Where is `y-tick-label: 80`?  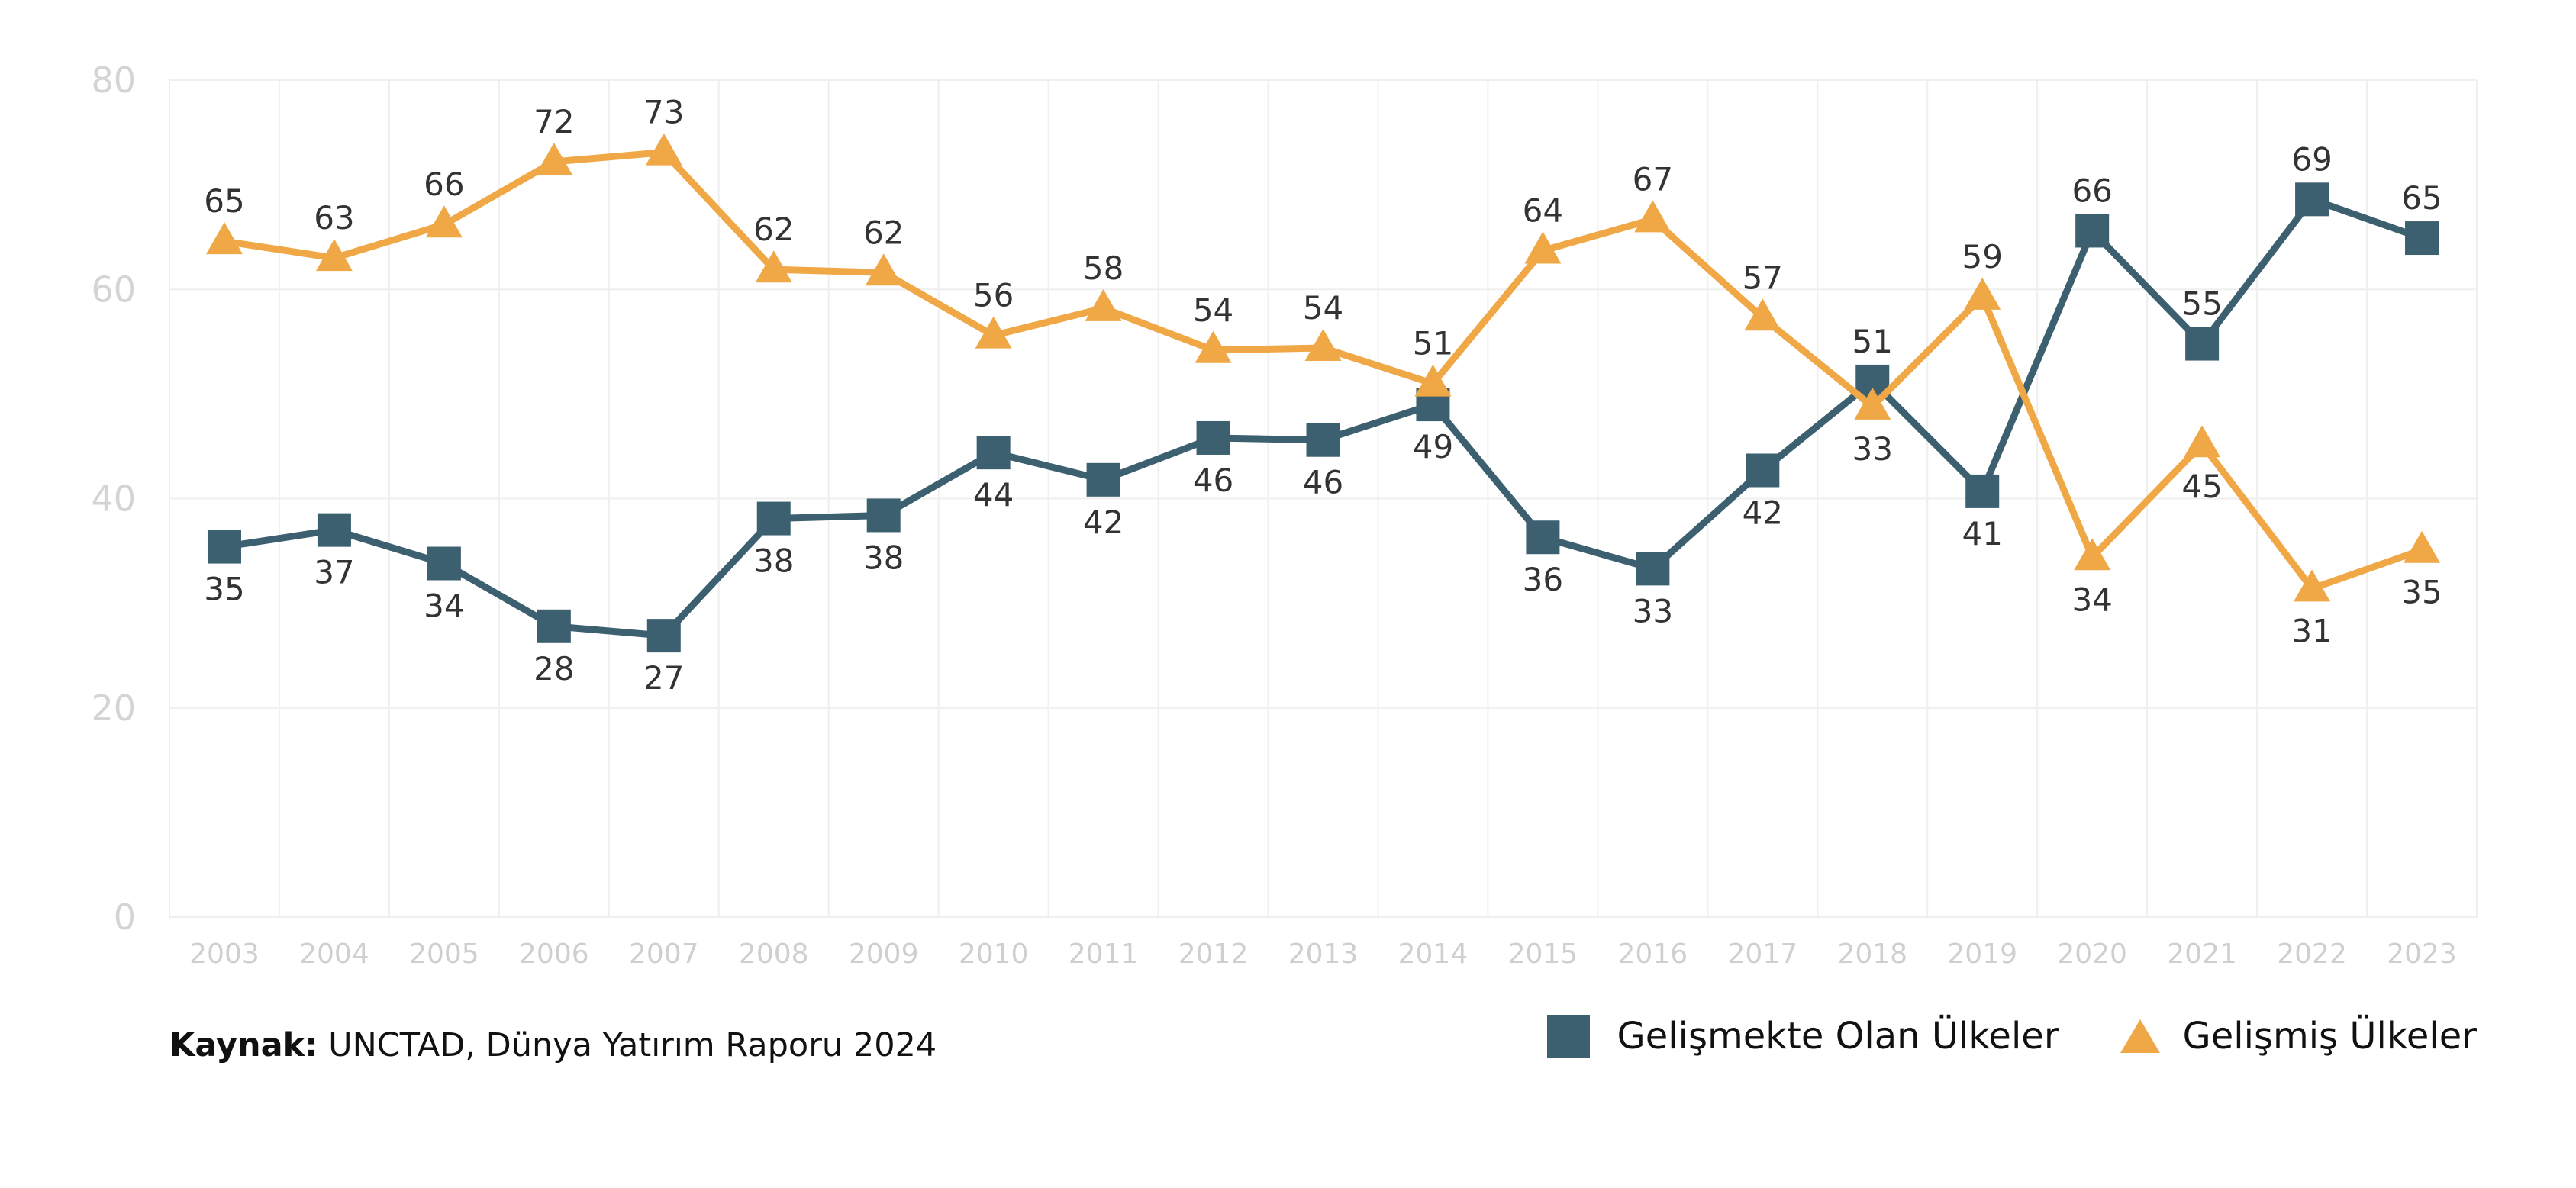 y-tick-label: 80 is located at coordinates (113, 80).